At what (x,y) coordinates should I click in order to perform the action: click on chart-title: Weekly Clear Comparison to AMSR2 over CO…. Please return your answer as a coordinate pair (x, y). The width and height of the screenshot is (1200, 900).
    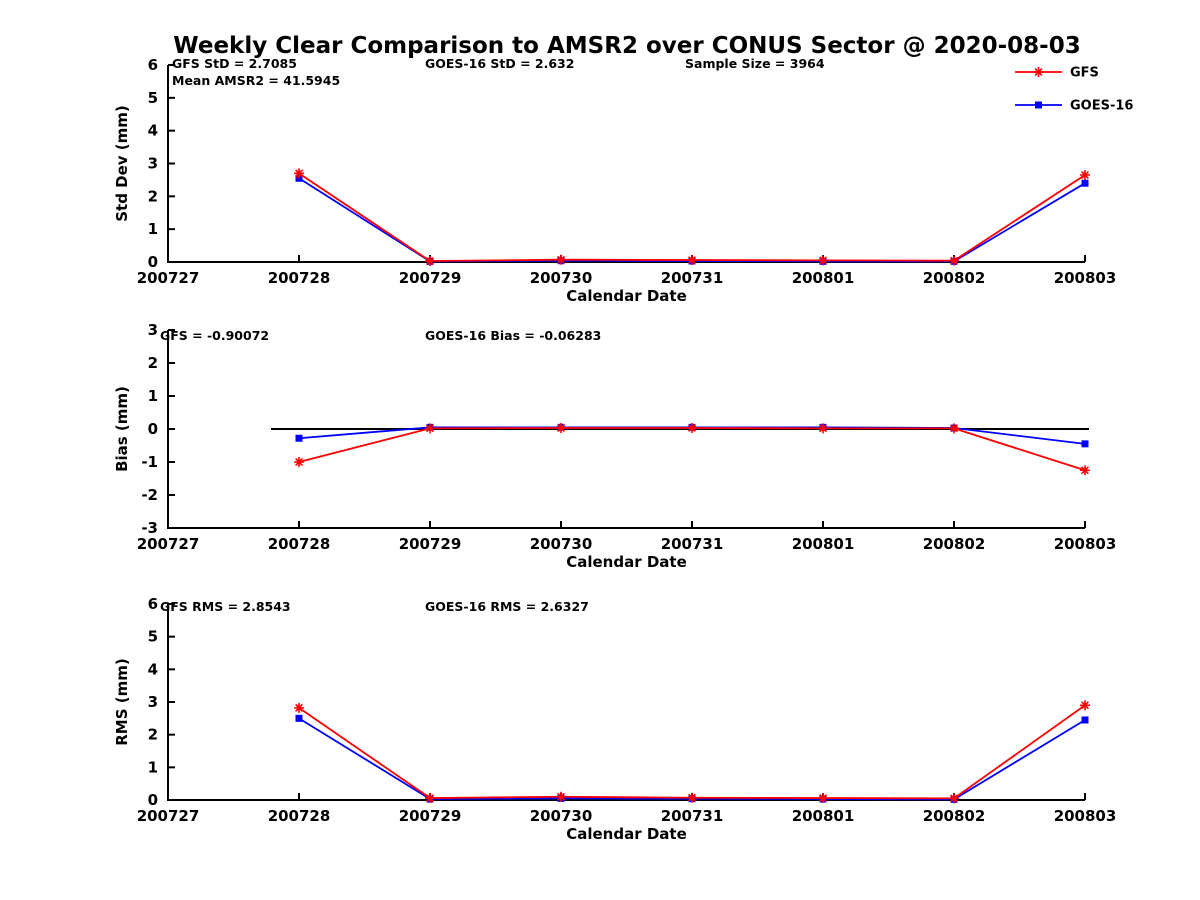
    Looking at the image, I should click on (627, 46).